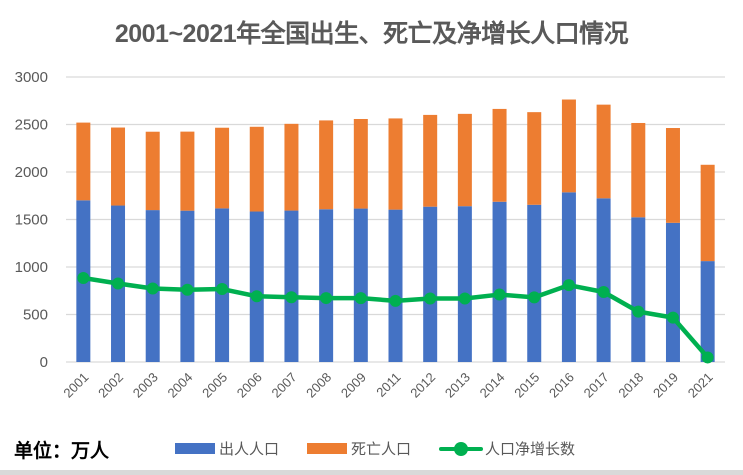 The width and height of the screenshot is (743, 475). Describe the element at coordinates (530, 449) in the screenshot. I see `legend-label-net-growth: 人口净增长数` at that location.